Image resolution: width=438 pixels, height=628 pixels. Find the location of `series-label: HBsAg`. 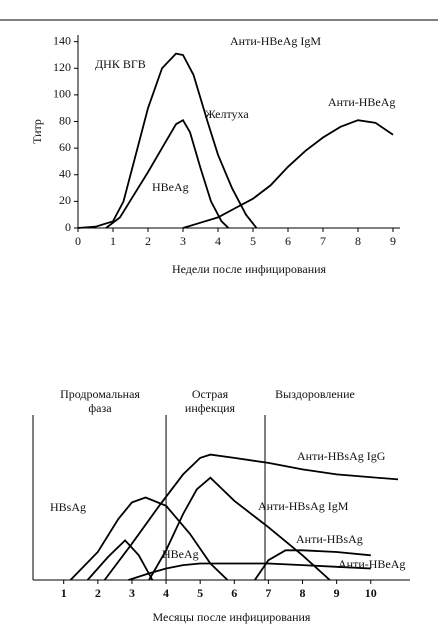

series-label: HBsAg is located at coordinates (68, 507).